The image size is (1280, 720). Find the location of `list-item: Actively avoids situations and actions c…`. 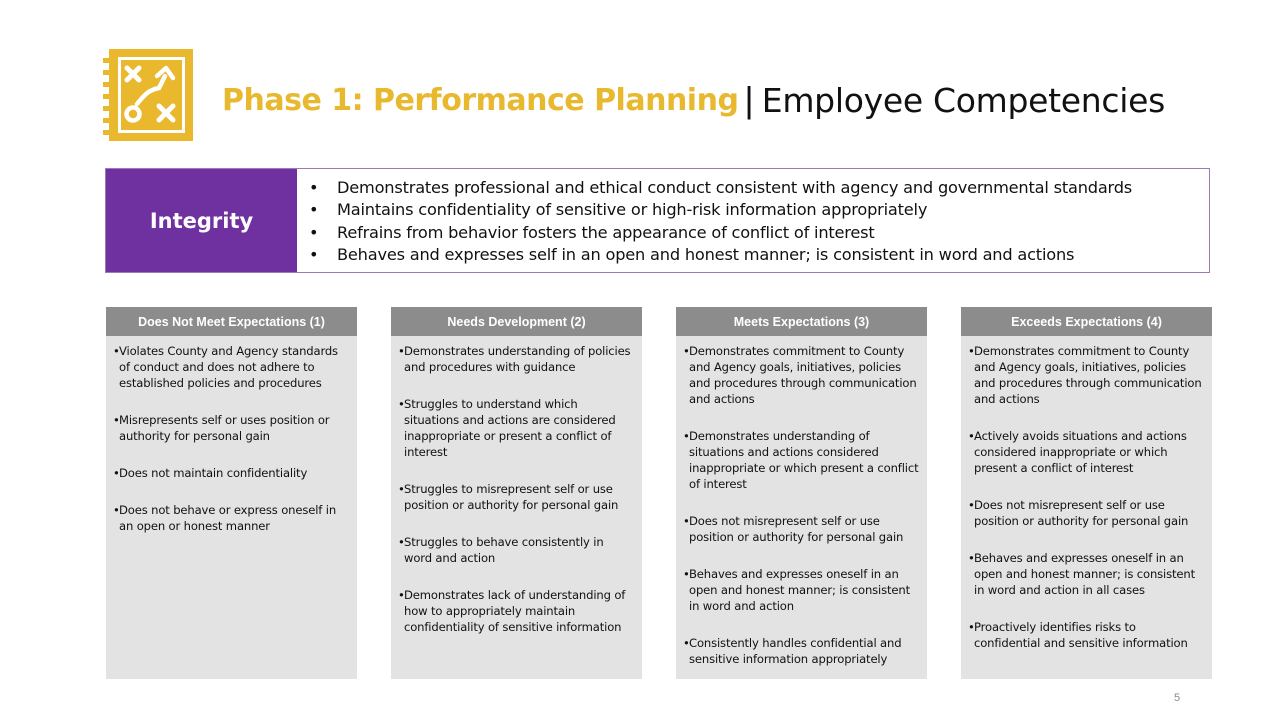

list-item: Actively avoids situations and actions c… is located at coordinates (1086, 452).